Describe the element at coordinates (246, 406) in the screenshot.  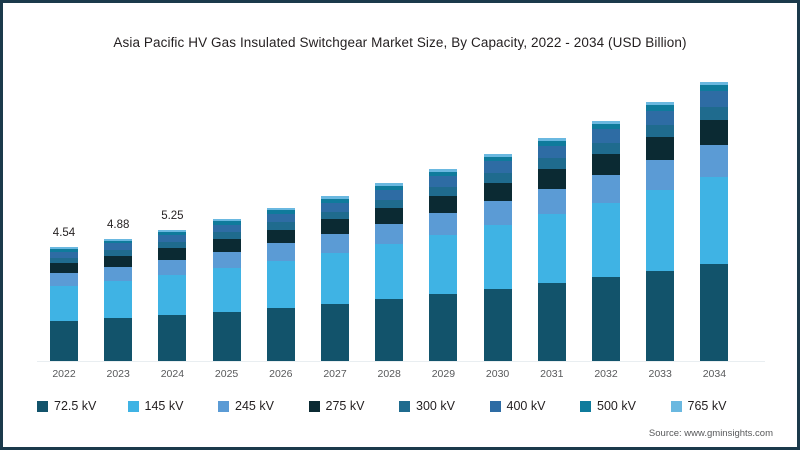
I see `legend-item-245-kv: 245 kV` at that location.